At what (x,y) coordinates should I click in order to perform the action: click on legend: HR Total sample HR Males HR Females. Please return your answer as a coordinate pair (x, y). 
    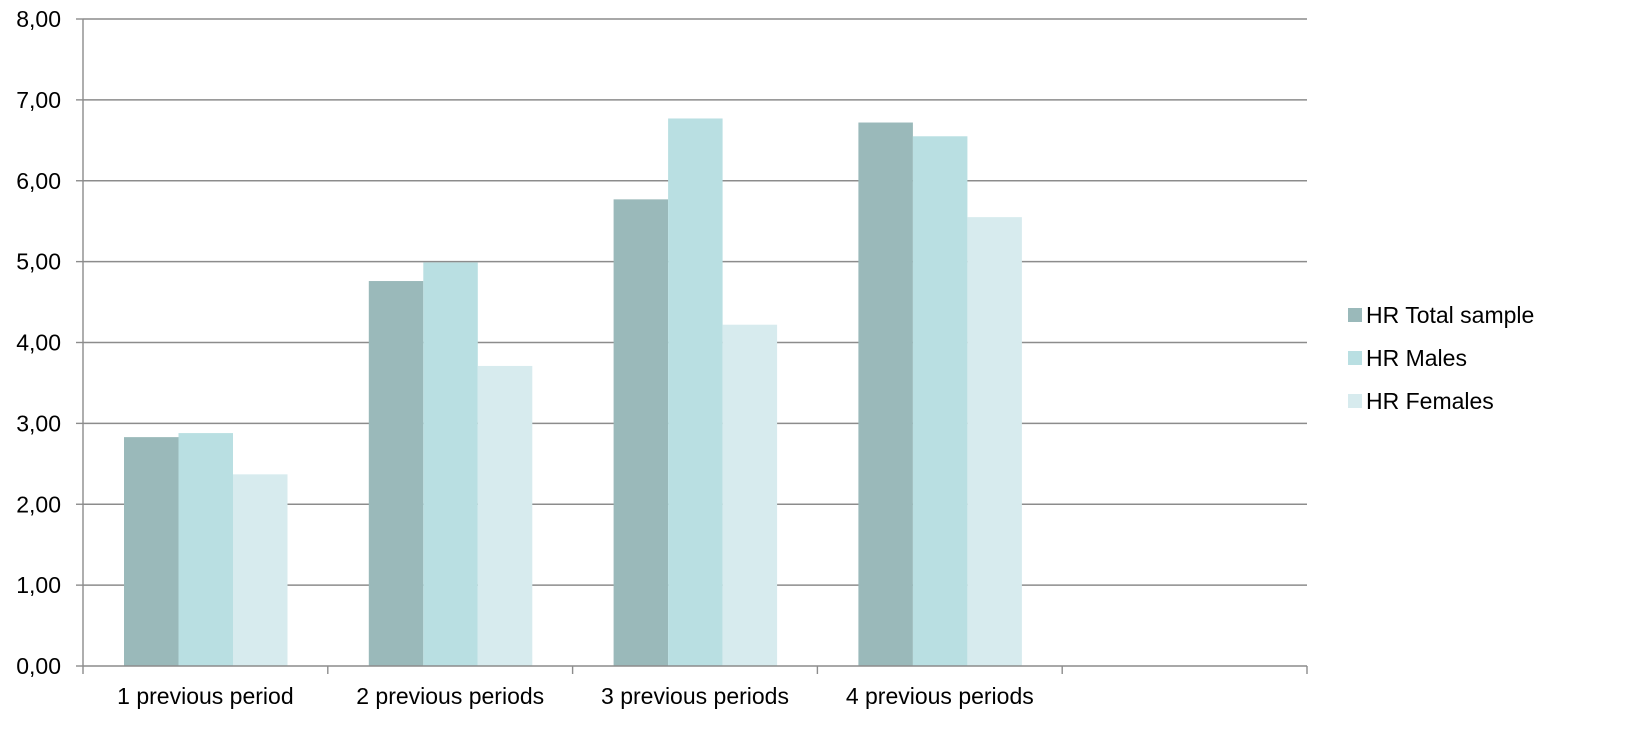
    Looking at the image, I should click on (1441, 358).